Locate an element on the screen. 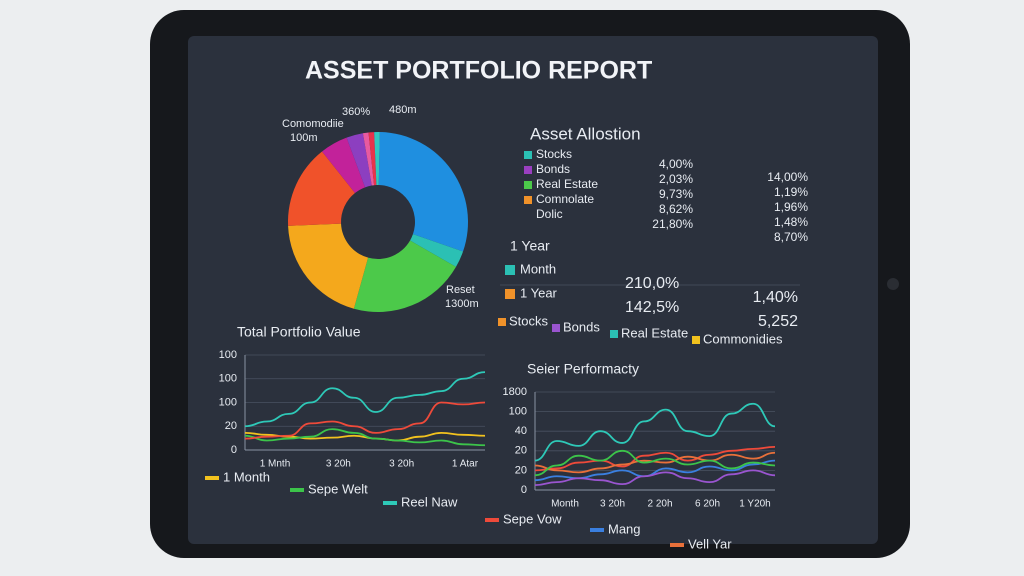 The image size is (1024, 576). allocation-value: 2,03% is located at coordinates (676, 179).